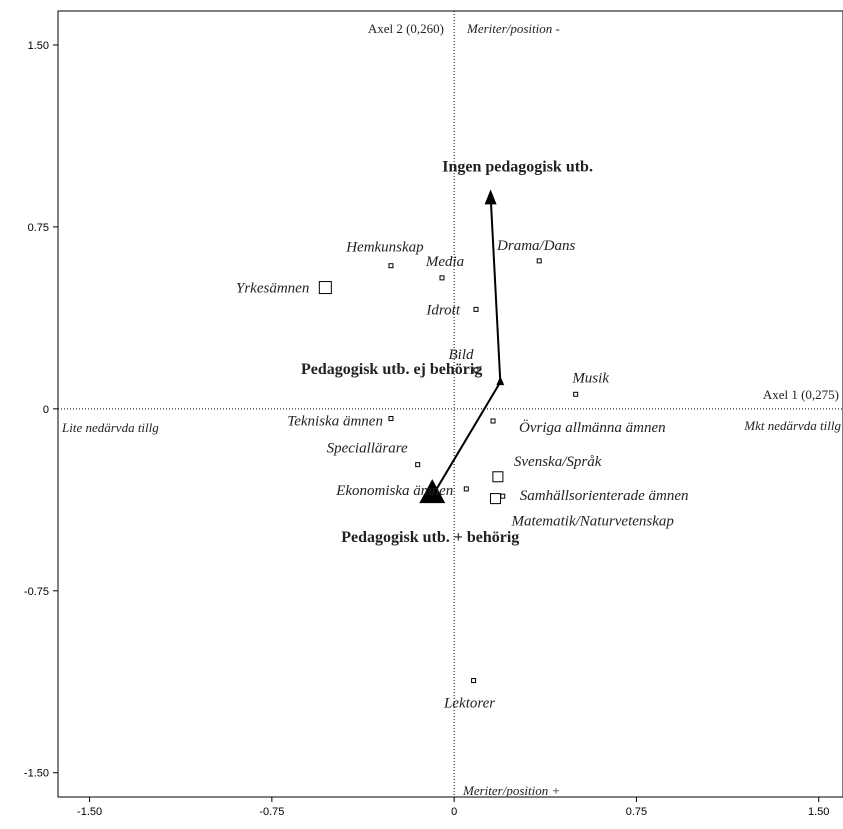 The width and height of the screenshot is (843, 829). Describe the element at coordinates (89, 812) in the screenshot. I see `x-tick-label: -1.50` at that location.